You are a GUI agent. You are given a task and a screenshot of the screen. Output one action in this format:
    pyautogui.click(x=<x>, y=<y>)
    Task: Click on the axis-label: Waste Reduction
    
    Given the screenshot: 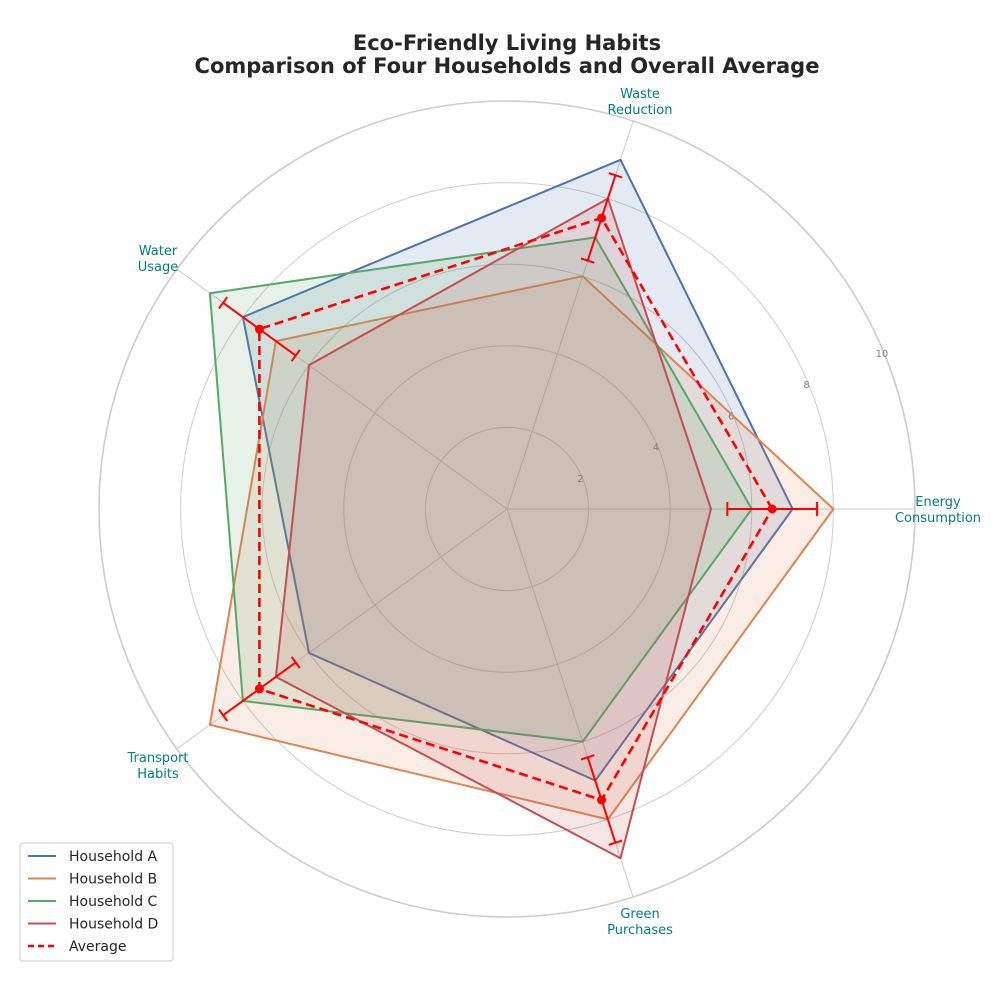 What is the action you would take?
    pyautogui.click(x=640, y=102)
    